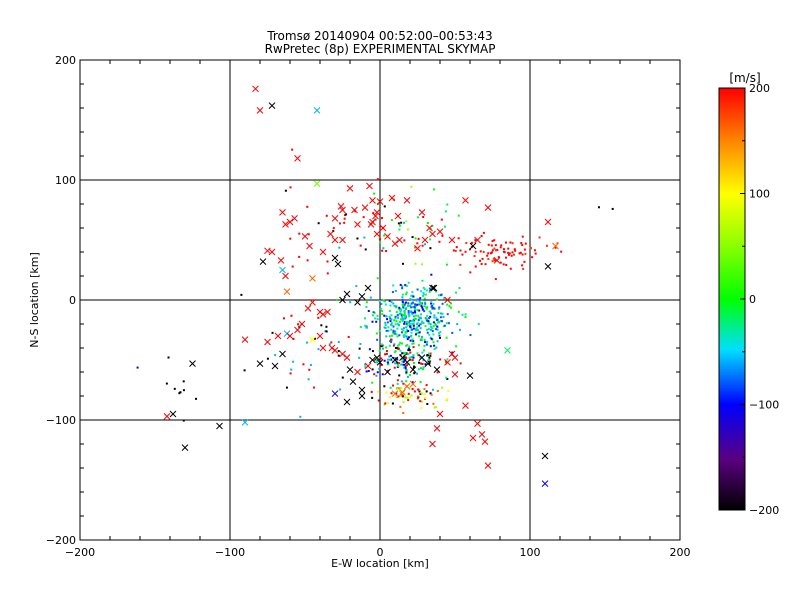 The image size is (800, 600). I want to click on colorbar-tick-label: 100, so click(759, 194).